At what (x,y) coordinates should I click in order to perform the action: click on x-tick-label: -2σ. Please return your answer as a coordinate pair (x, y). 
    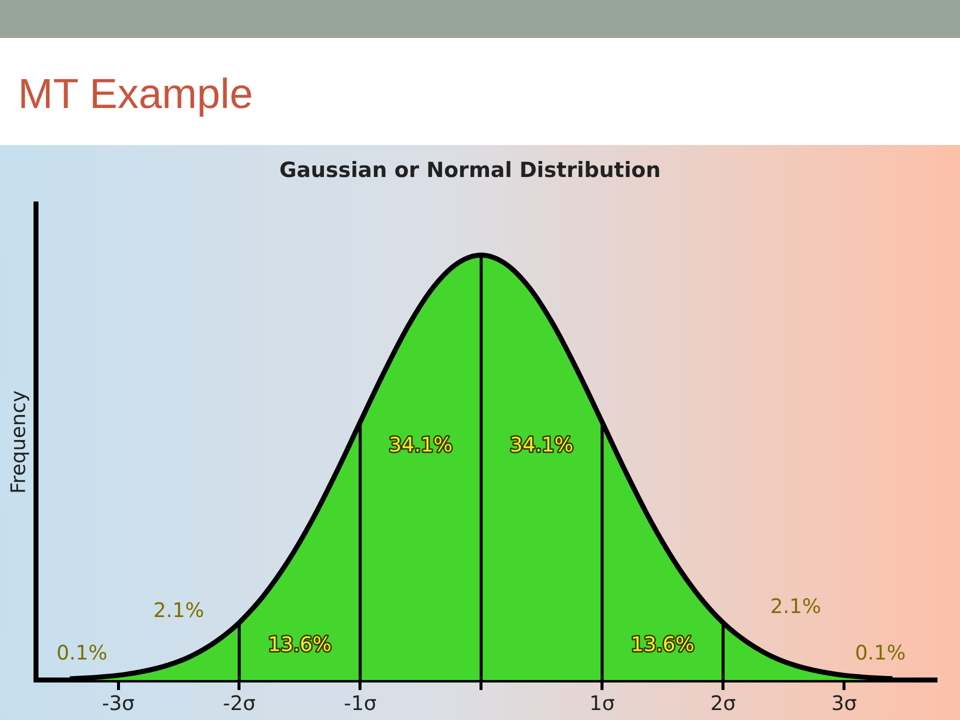
    Looking at the image, I should click on (239, 703).